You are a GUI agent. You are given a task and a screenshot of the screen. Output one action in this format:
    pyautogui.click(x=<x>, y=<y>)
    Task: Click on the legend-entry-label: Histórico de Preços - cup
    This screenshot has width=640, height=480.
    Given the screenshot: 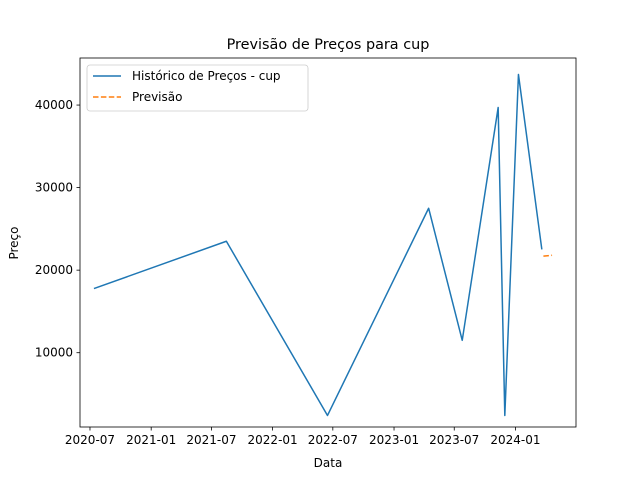 What is the action you would take?
    pyautogui.click(x=206, y=76)
    